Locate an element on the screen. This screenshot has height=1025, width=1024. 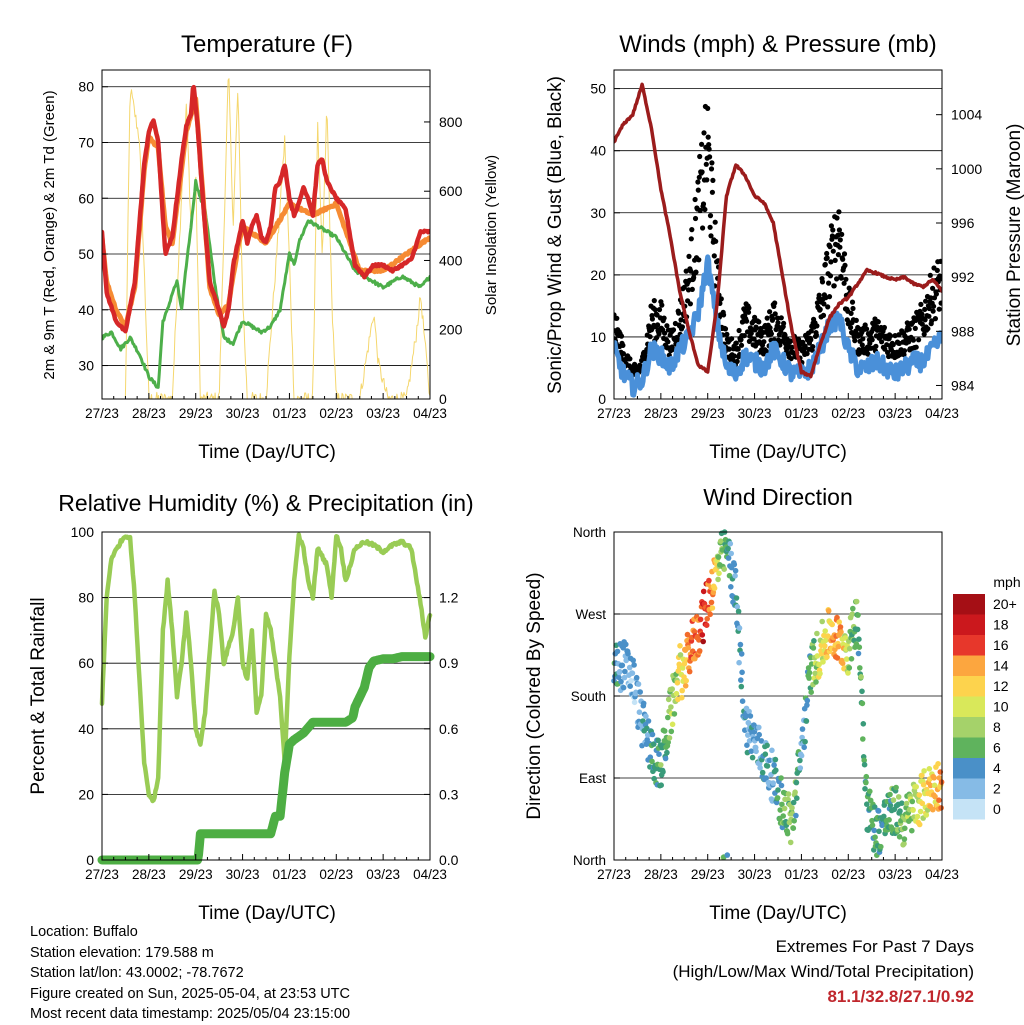
winds-left-ticks: 0 10 20 30 40 50 is located at coordinates (605, 244).